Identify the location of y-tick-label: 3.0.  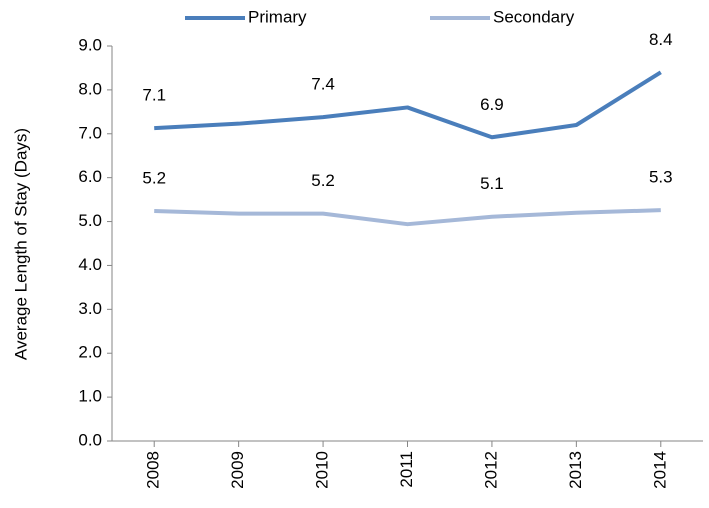
(90, 308).